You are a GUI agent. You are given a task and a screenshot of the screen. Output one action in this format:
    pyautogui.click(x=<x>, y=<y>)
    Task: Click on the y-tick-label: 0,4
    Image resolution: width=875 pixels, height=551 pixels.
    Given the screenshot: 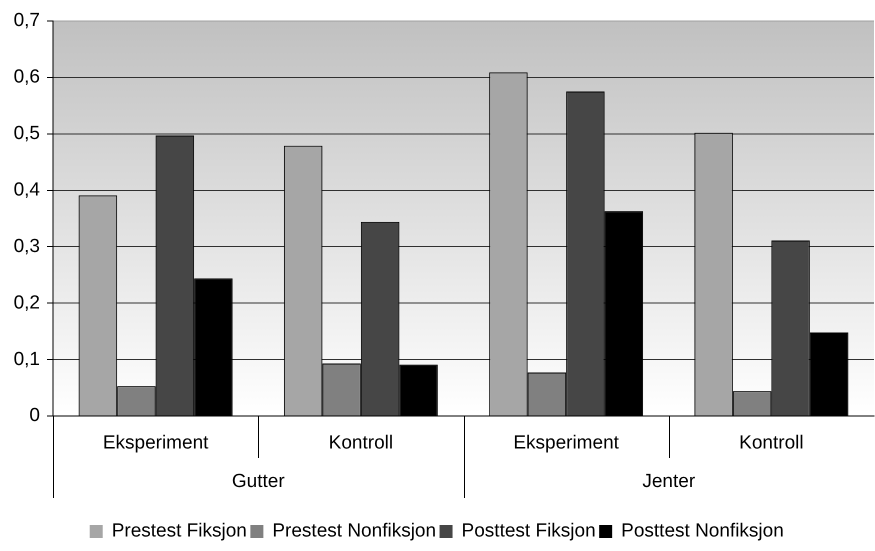 What is the action you would take?
    pyautogui.click(x=27, y=190)
    